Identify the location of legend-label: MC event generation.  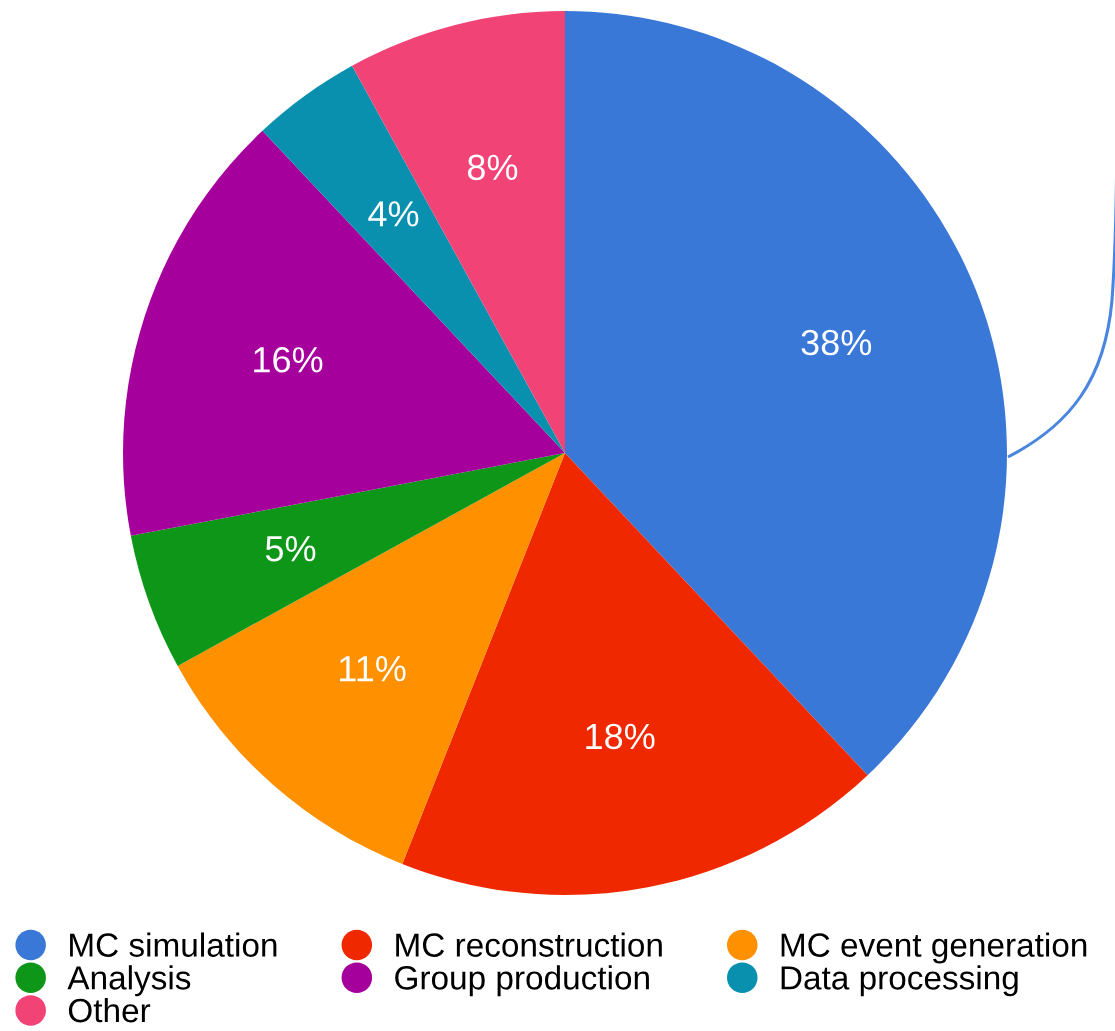
(934, 948).